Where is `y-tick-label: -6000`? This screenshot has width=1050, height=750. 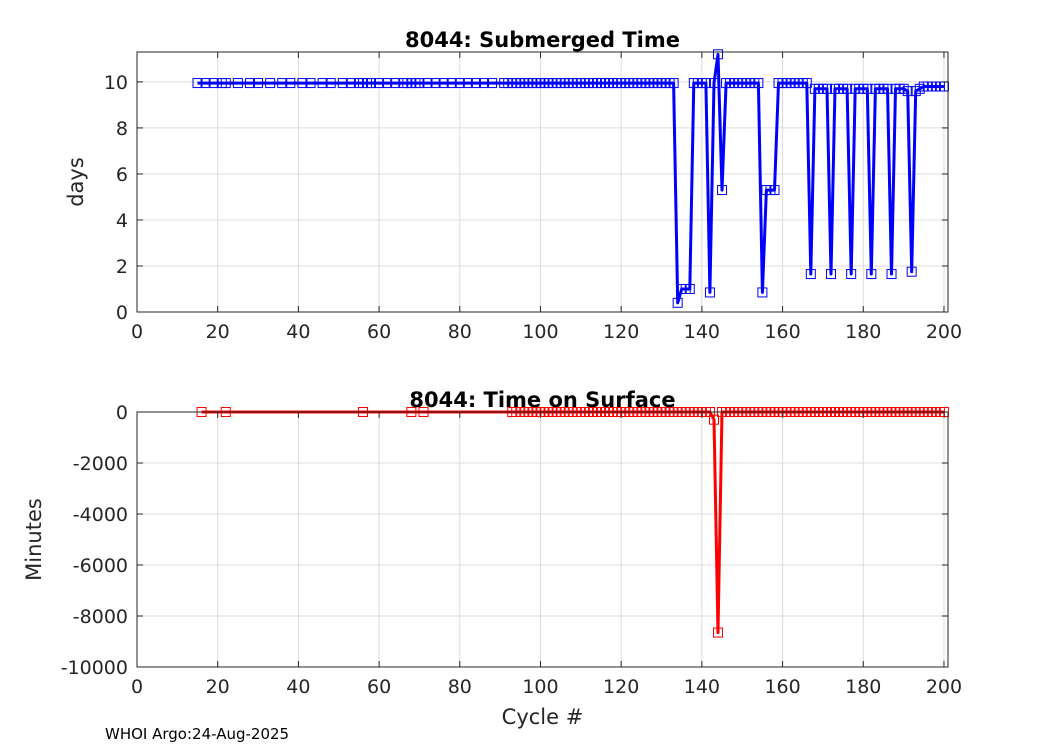
y-tick-label: -6000 is located at coordinates (100, 566).